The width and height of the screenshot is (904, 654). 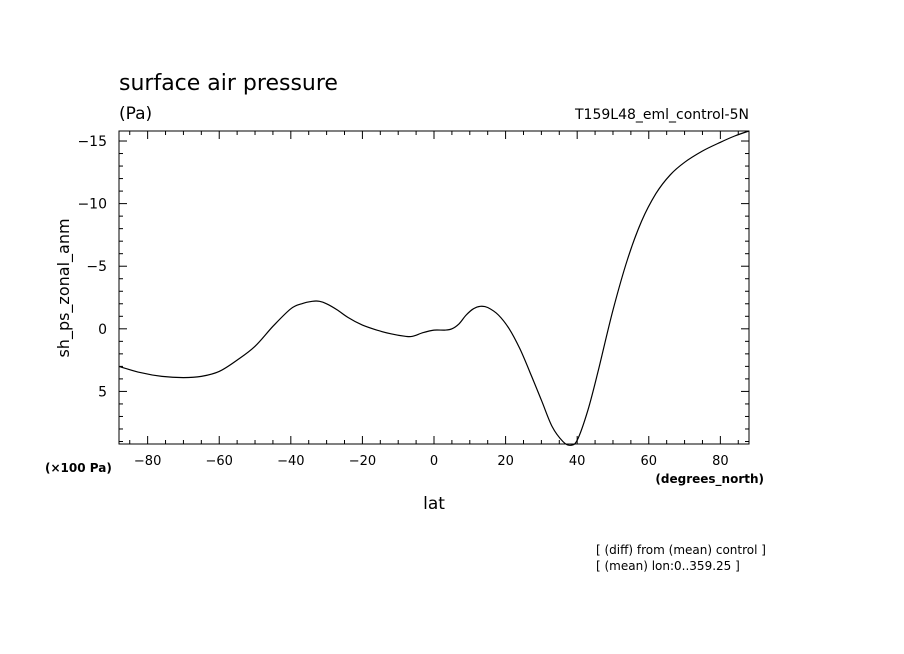 I want to click on x-tick-label: −60, so click(x=219, y=461).